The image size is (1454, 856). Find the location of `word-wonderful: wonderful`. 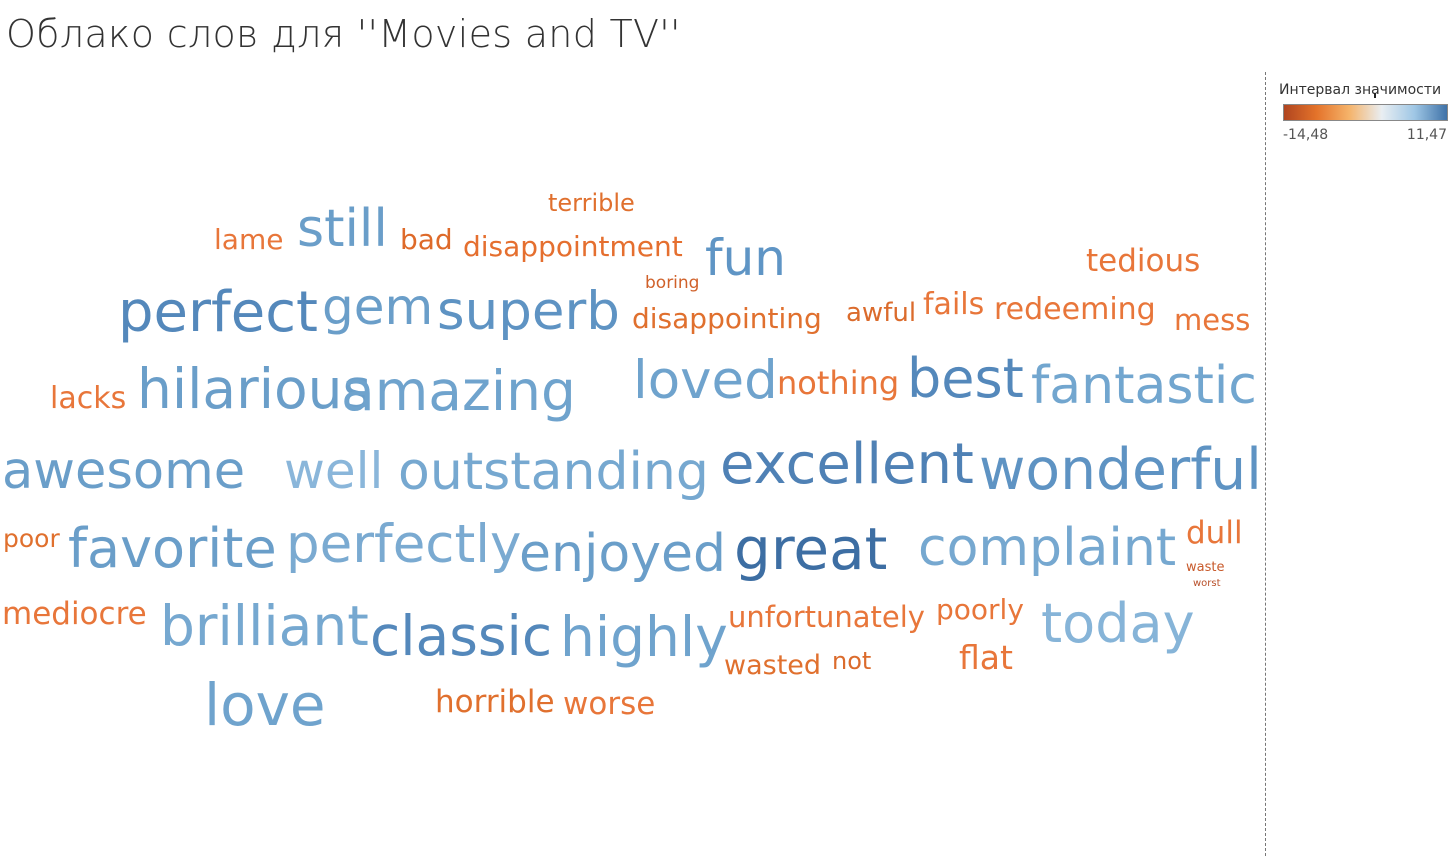

word-wonderful: wonderful is located at coordinates (1120, 470).